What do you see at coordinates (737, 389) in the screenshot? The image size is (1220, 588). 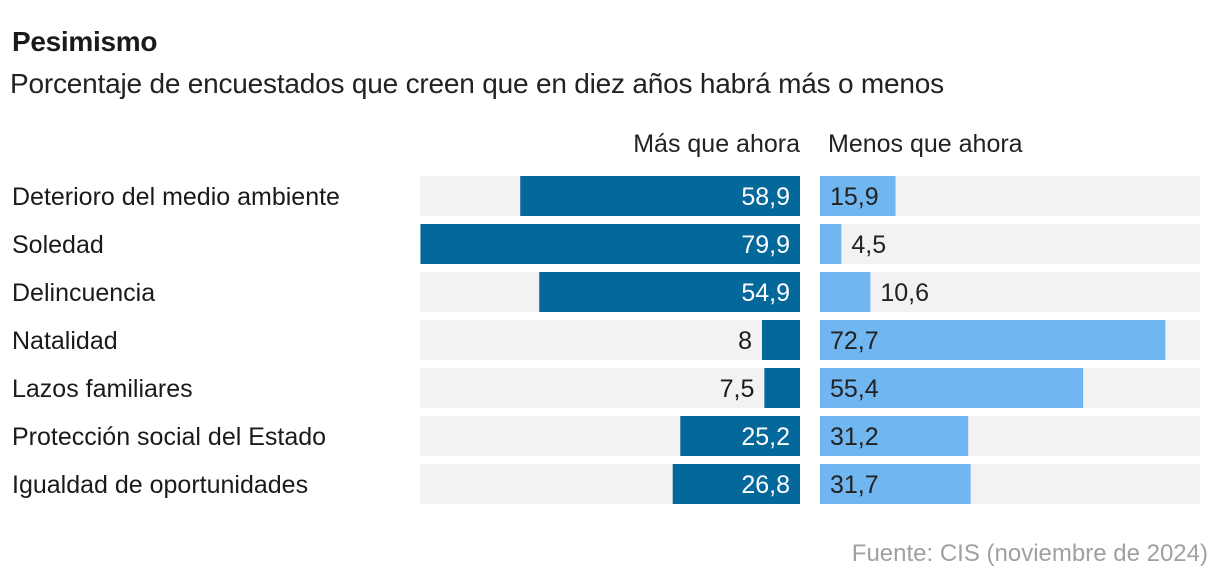 I see `data-label-mas: 7,5` at bounding box center [737, 389].